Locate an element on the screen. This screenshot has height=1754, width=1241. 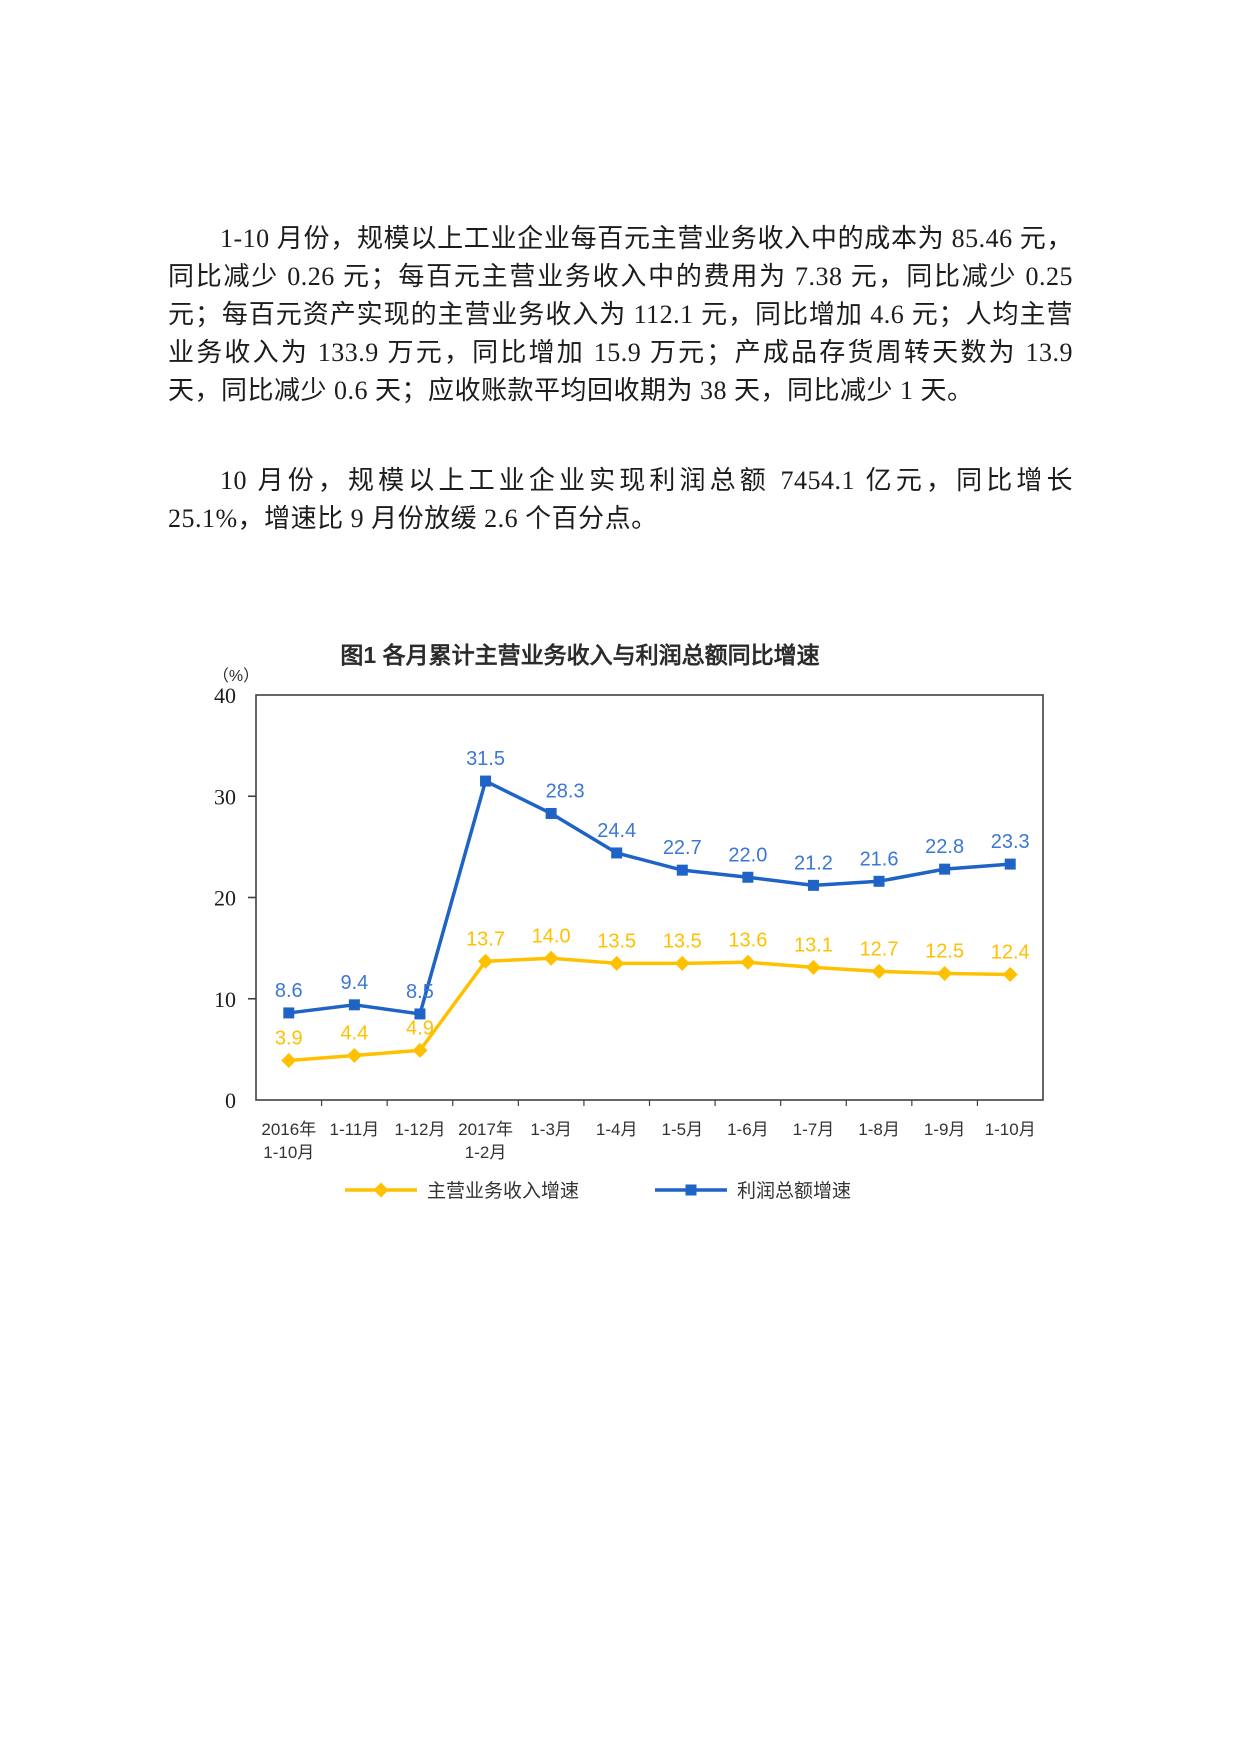
chart-title: 图1 各月累计主营业务收入与利润总额同比增速 is located at coordinates (580, 655).